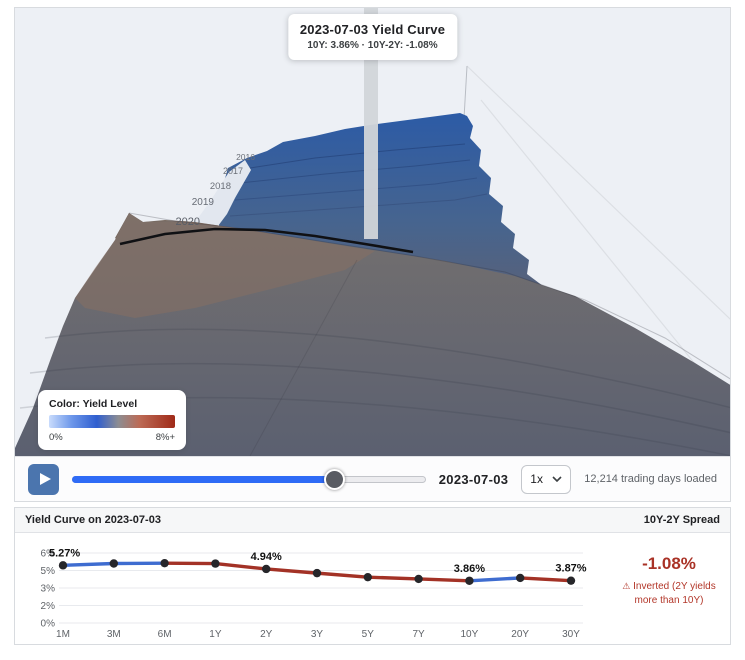 This screenshot has width=745, height=660. Describe the element at coordinates (266, 240) in the screenshot. I see `highlighted-curve` at that location.